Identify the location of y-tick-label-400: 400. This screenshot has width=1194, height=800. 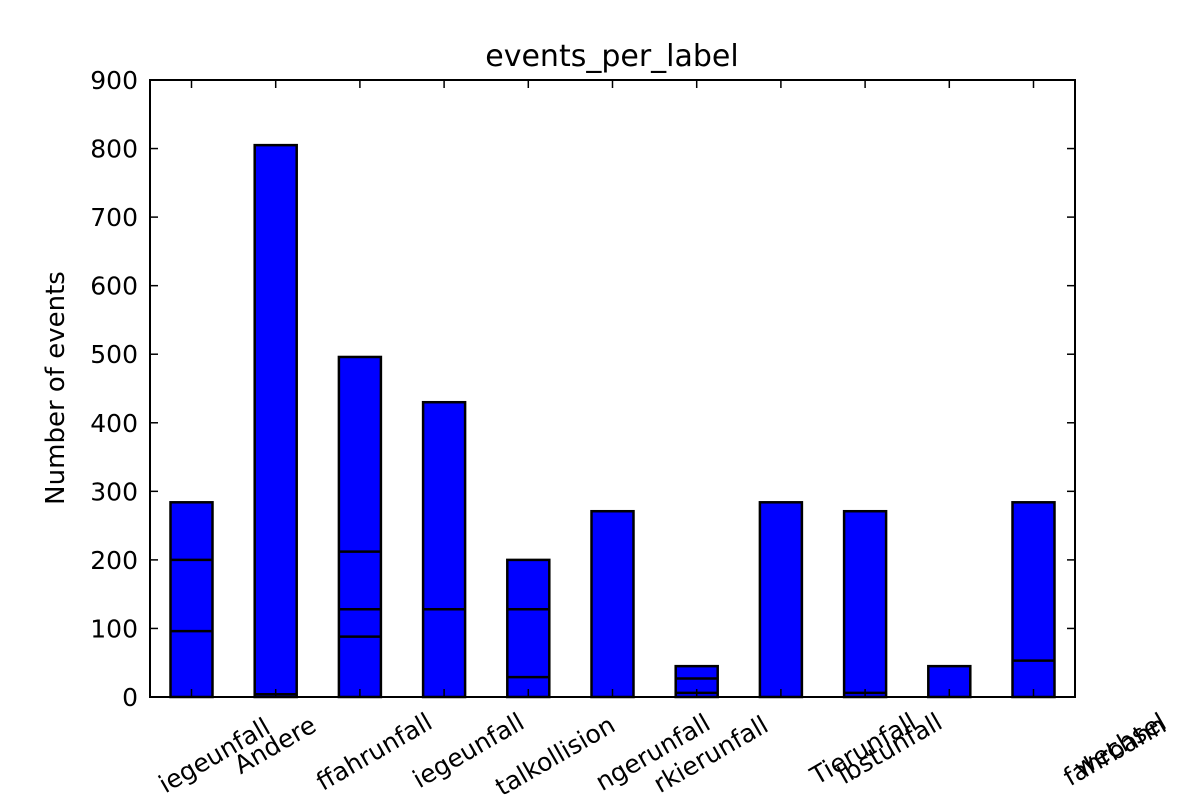
(114, 423).